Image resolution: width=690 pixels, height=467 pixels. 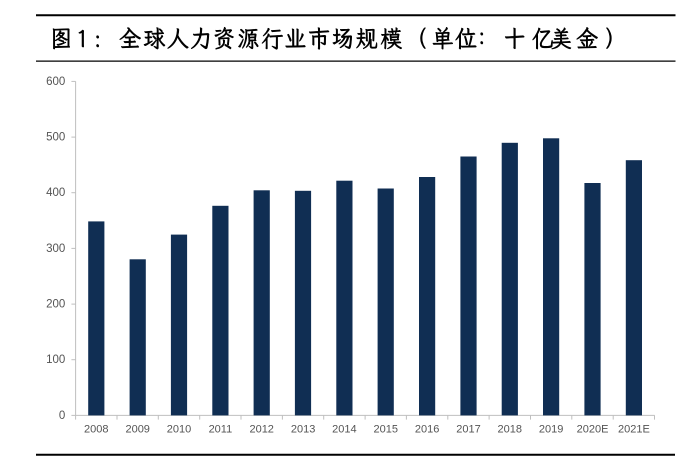 What do you see at coordinates (62, 416) in the screenshot?
I see `svg-text: 0` at bounding box center [62, 416].